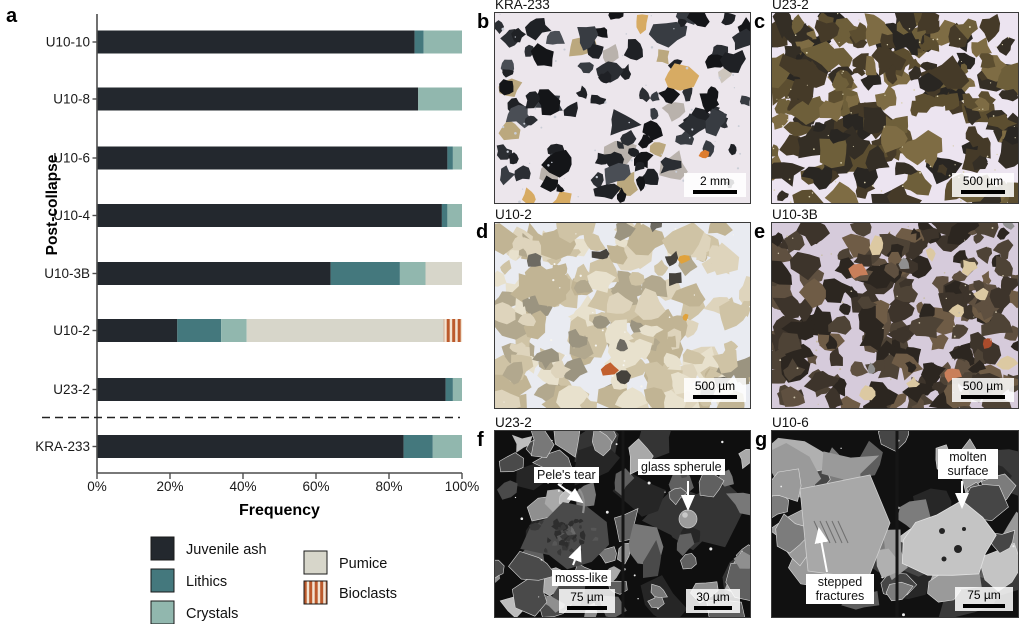 This screenshot has width=1024, height=624. What do you see at coordinates (214, 273) in the screenshot?
I see `bar-segment-U10-3B-juvenile-ash` at bounding box center [214, 273].